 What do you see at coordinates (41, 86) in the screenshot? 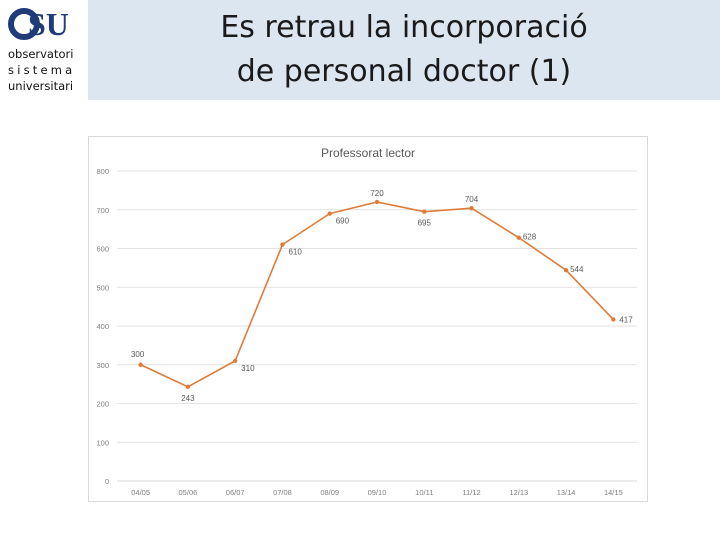
I see `logo-text-line-3: universitari` at bounding box center [41, 86].